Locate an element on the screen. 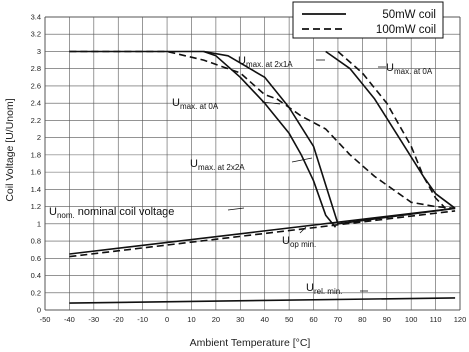 The image size is (469, 352). y-tick-label: 1.6 is located at coordinates (36, 172).